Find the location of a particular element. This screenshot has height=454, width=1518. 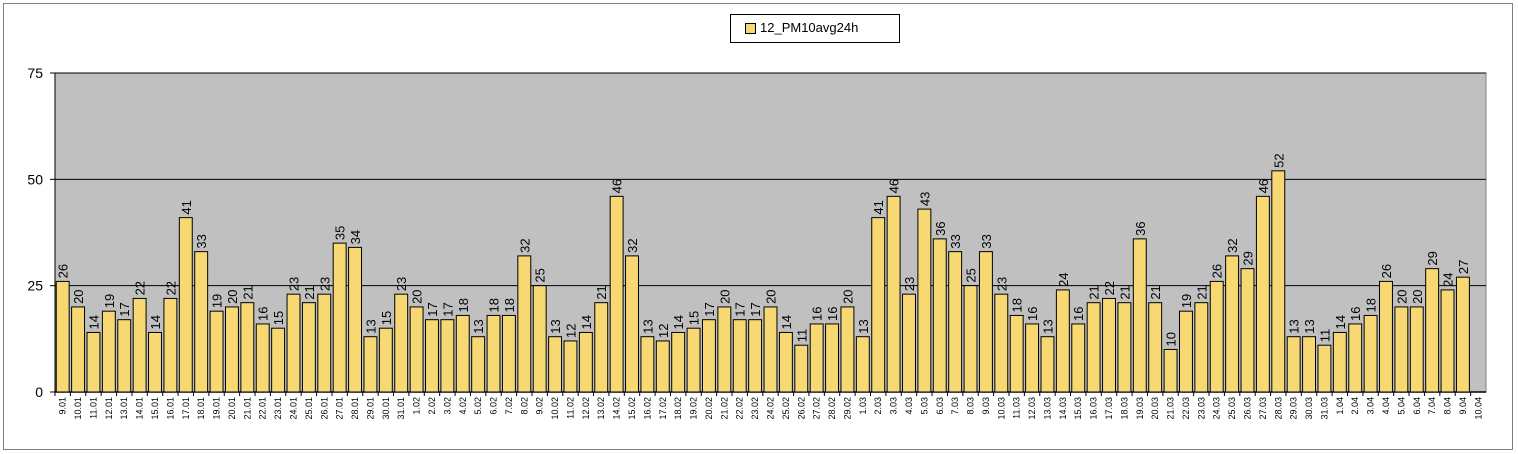

x-tick-label: 12.01 is located at coordinates (109, 408).